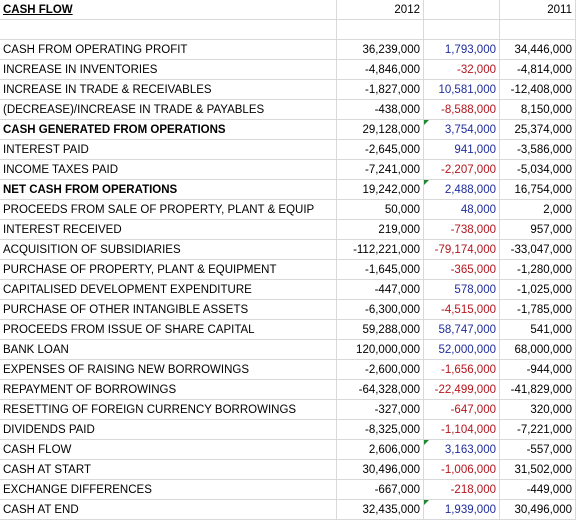  I want to click on row-label: CASH AT START, so click(168, 470).